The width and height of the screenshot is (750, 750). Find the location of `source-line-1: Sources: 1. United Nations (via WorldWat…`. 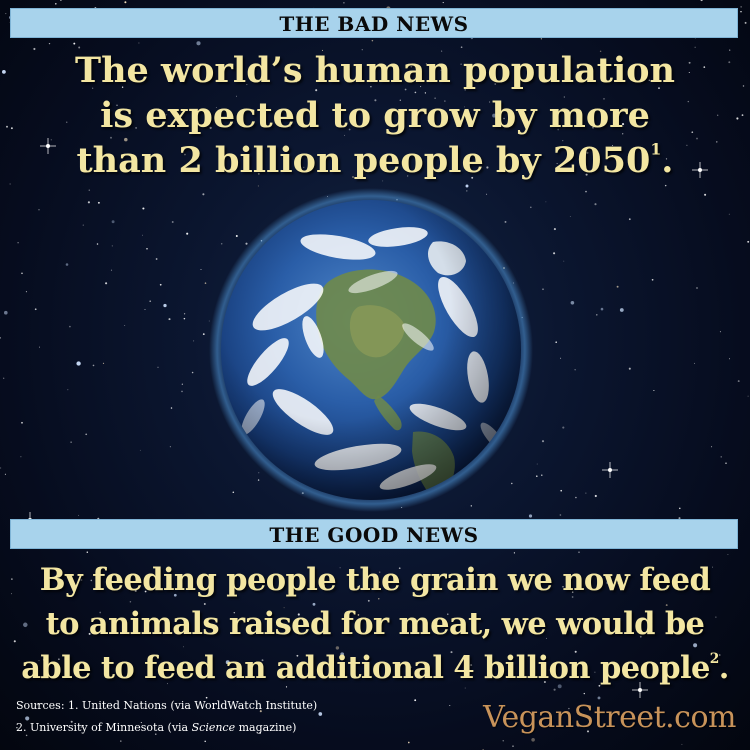

source-line-1: Sources: 1. United Nations (via WorldWat… is located at coordinates (167, 705).